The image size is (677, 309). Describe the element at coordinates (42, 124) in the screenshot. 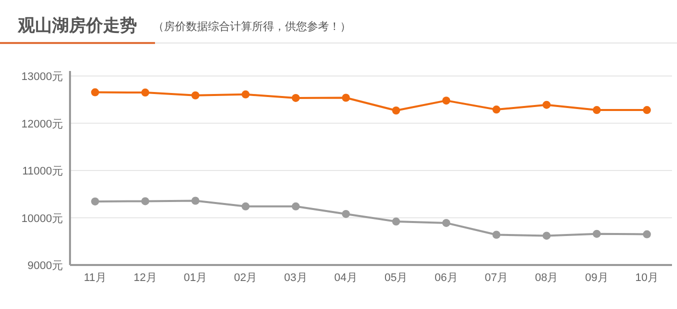

I see `y-tick-label: 12000元` at that location.